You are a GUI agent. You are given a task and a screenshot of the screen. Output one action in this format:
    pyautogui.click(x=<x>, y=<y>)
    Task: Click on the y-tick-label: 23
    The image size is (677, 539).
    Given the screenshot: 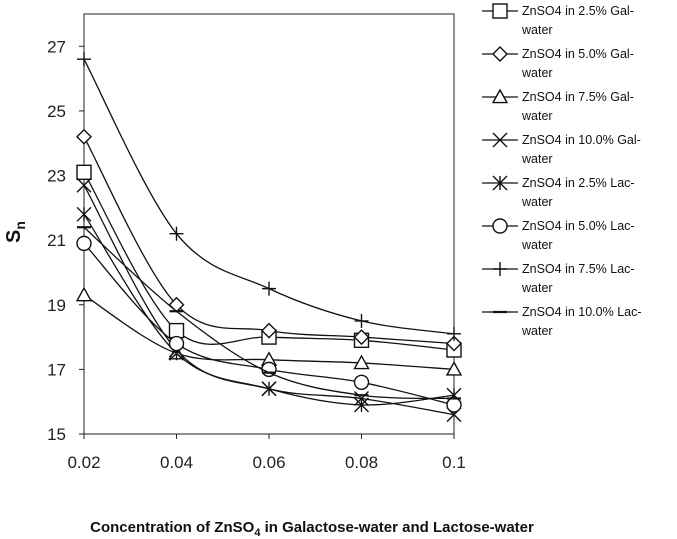 What is the action you would take?
    pyautogui.click(x=56, y=176)
    